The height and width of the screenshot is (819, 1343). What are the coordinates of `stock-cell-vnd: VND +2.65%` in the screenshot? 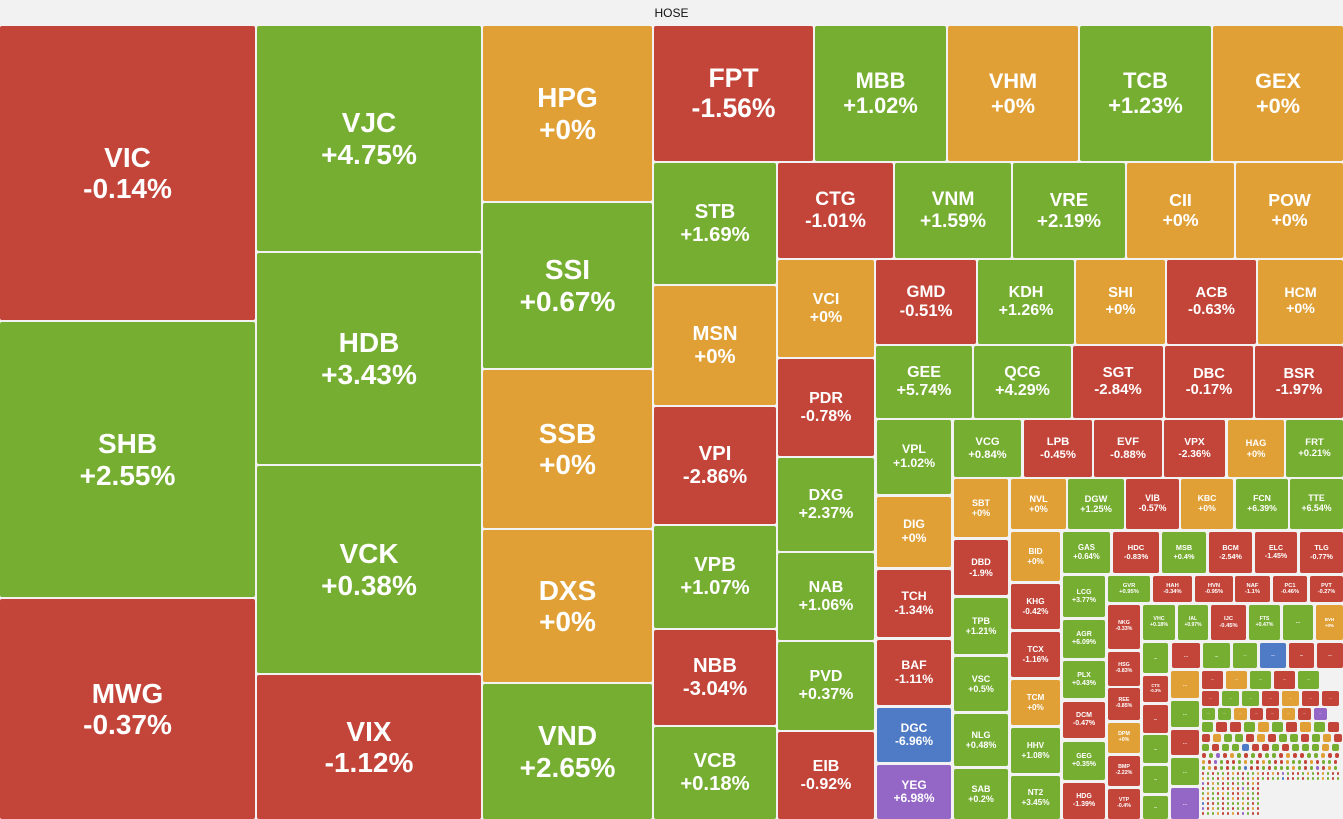 It's located at (567, 751).